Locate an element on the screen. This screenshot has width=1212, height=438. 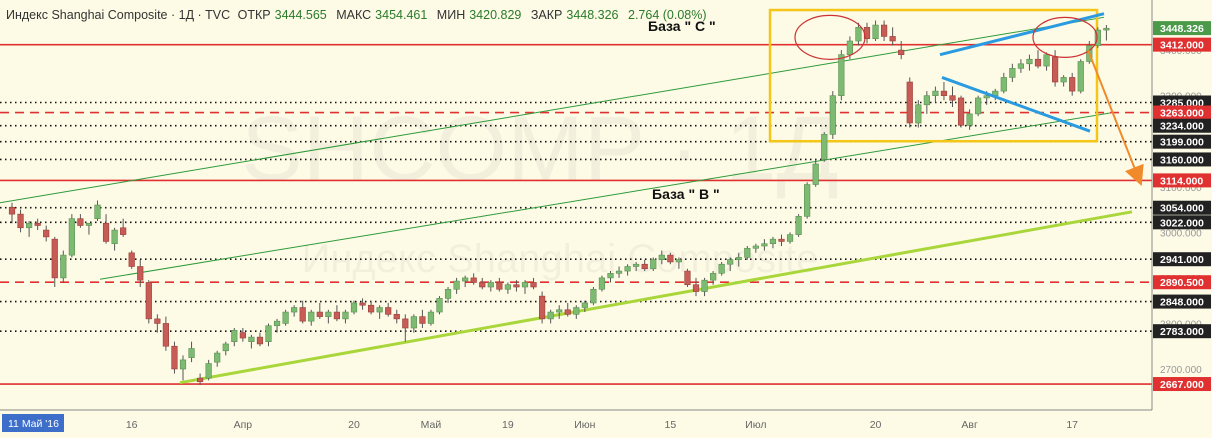
price-level-label: 2783.000 is located at coordinates (1182, 332).